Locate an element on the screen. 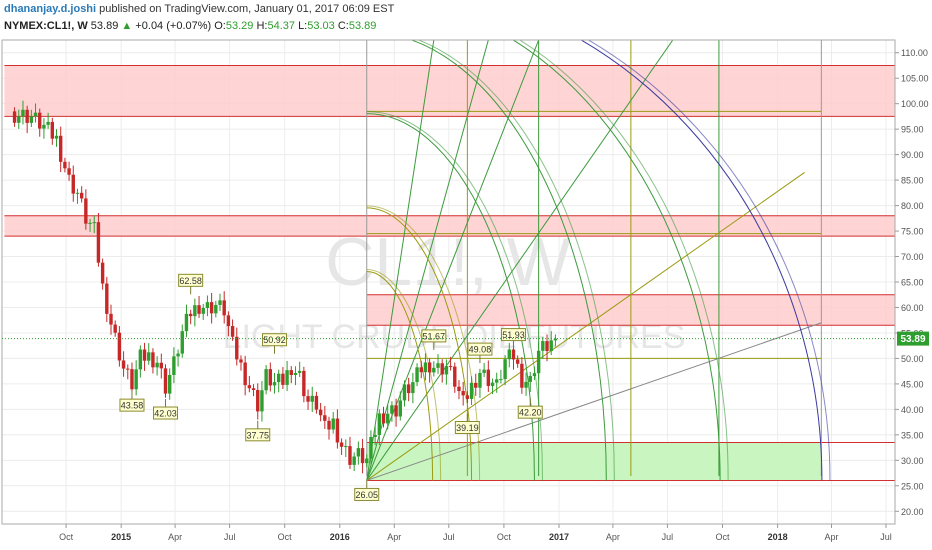 This screenshot has width=932, height=550. point-label-text: 43.58 is located at coordinates (132, 406).